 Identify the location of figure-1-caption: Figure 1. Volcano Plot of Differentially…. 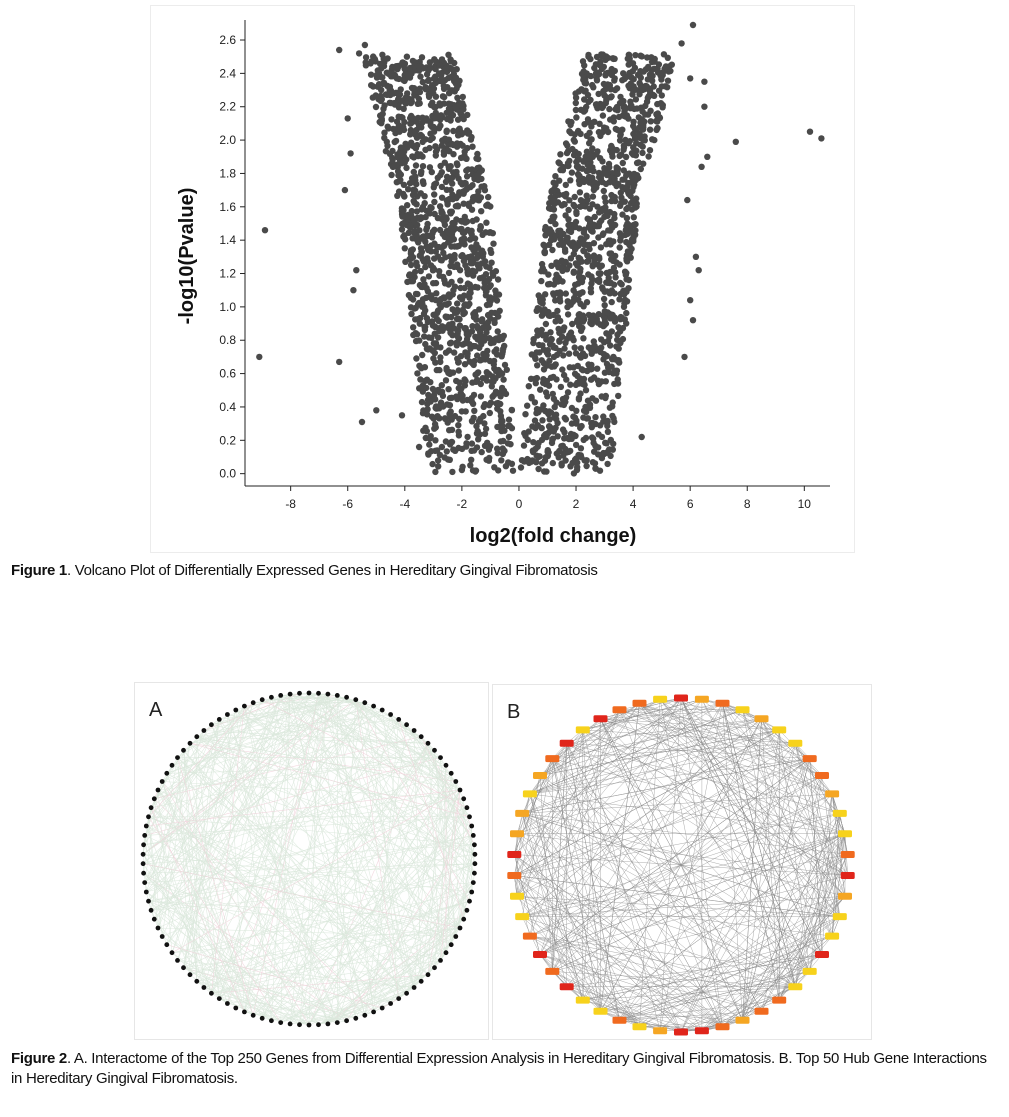
(506, 571).